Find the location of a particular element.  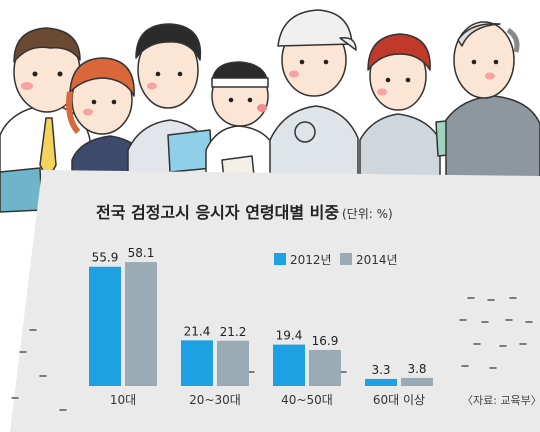

value-label-2012년-0: 55.9 is located at coordinates (105, 258).